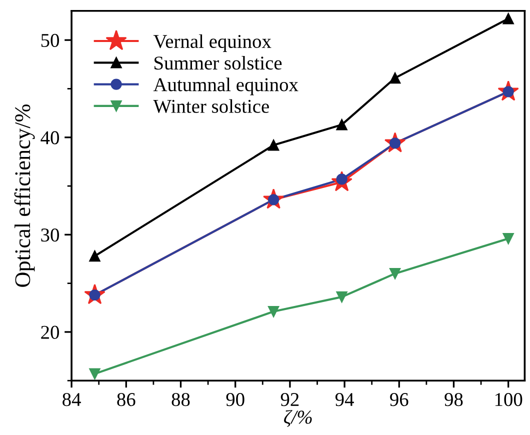 This screenshot has height=435, width=530. Describe the element at coordinates (50, 332) in the screenshot. I see `y-tick-label: 20` at that location.